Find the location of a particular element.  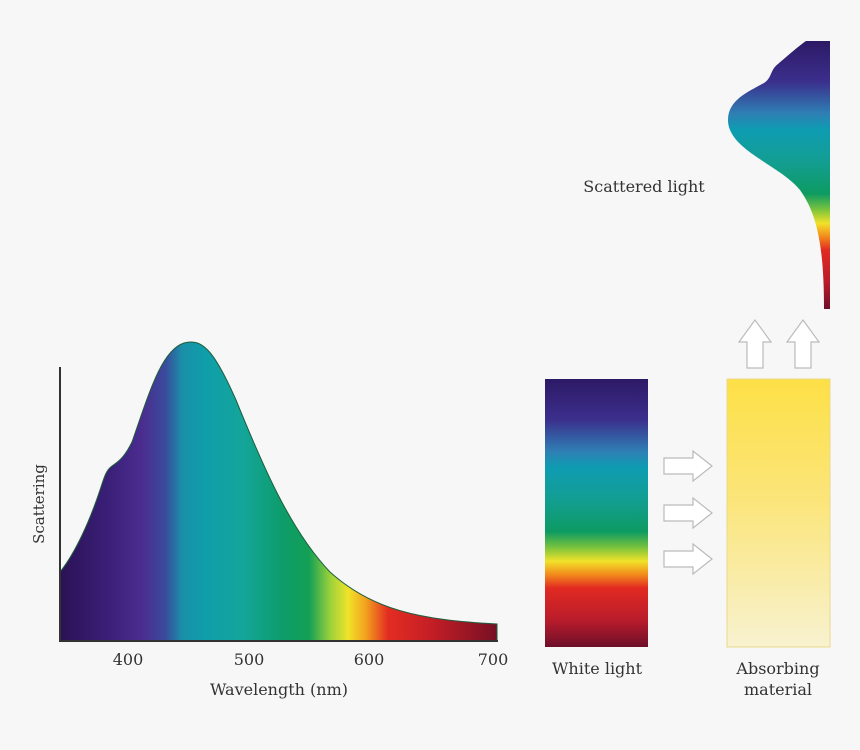

x-tick-400: 400 is located at coordinates (128, 659).